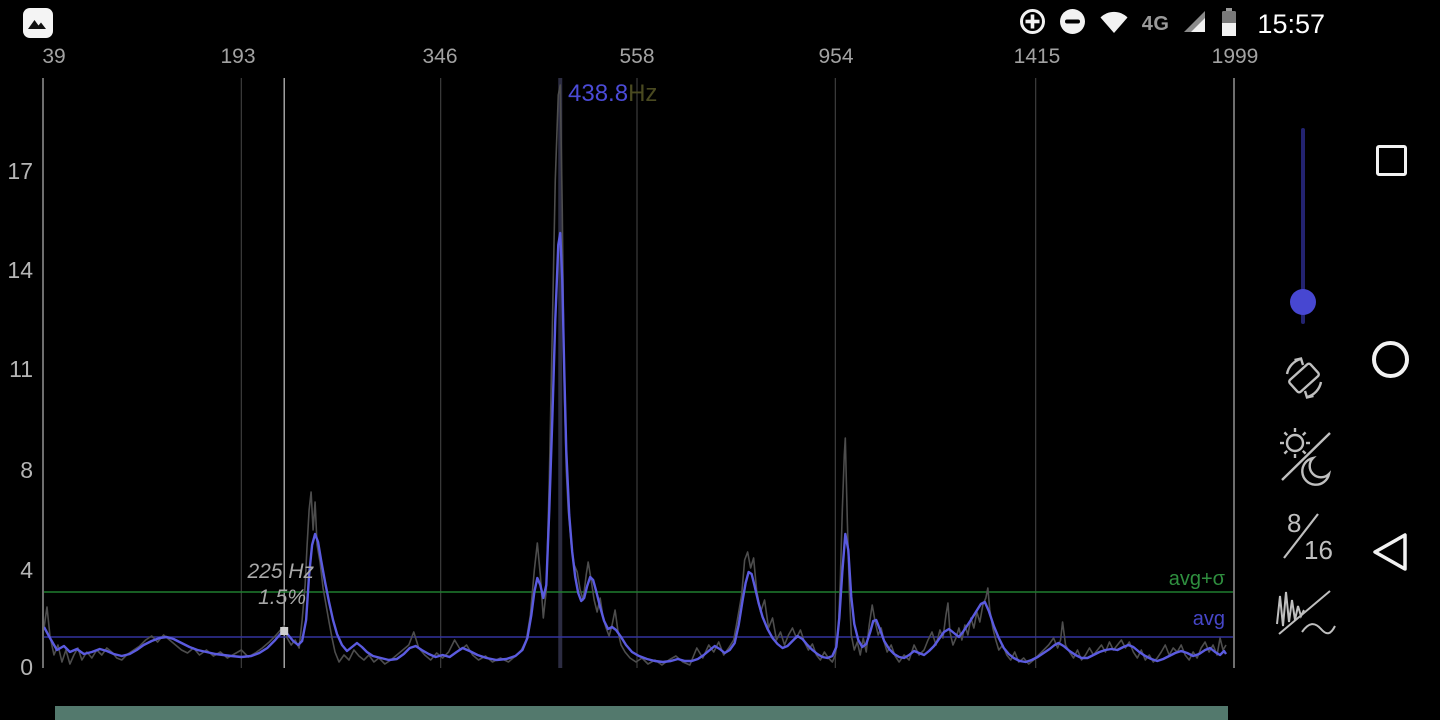 Image resolution: width=1440 pixels, height=720 pixels. I want to click on day-night-toggle-button, so click(1306, 457).